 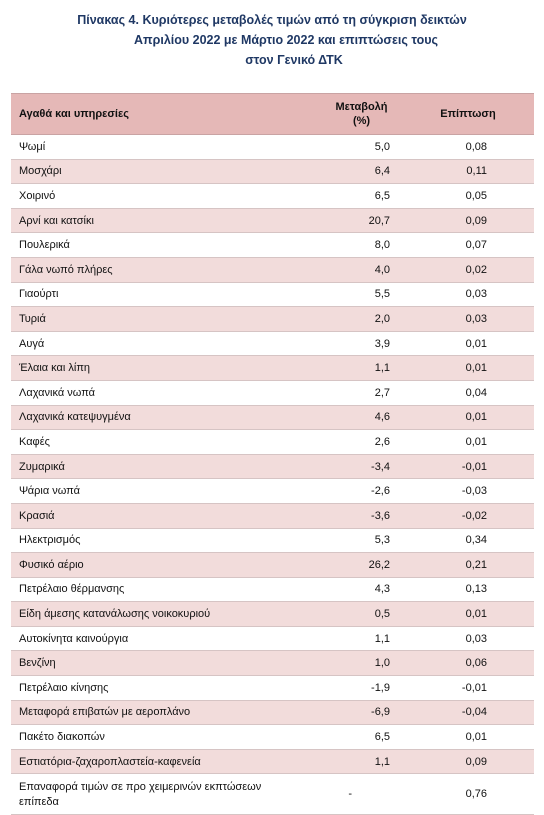 What do you see at coordinates (468, 393) in the screenshot?
I see `row-impact: 0,04` at bounding box center [468, 393].